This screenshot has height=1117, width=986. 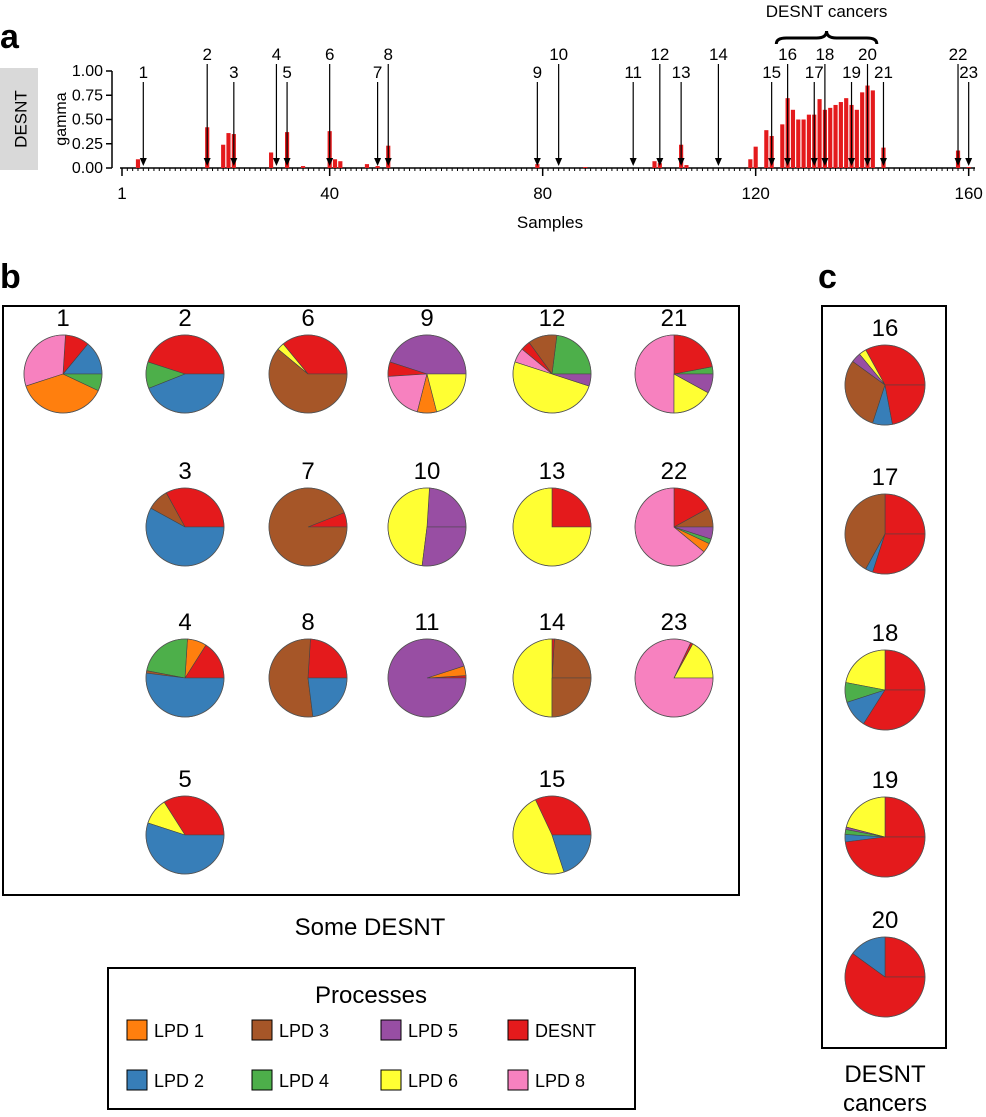 What do you see at coordinates (329, 54) in the screenshot?
I see `annotation-label: 6` at bounding box center [329, 54].